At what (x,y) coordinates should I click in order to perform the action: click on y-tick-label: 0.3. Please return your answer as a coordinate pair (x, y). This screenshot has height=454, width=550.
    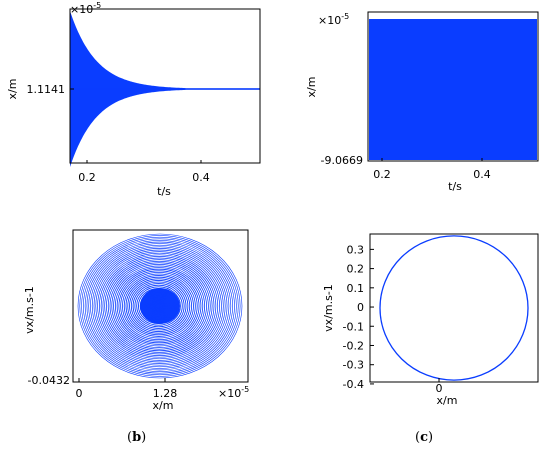
    Looking at the image, I should click on (356, 249).